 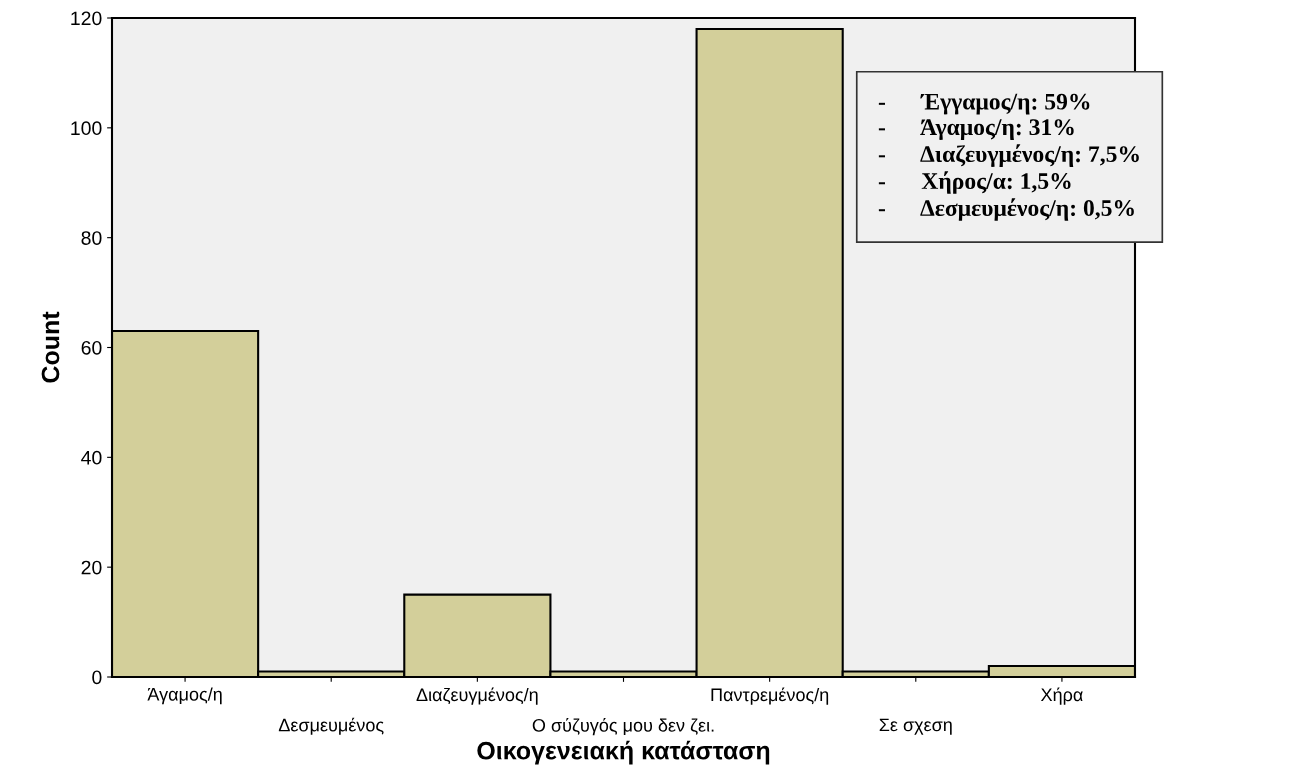 What do you see at coordinates (770, 696) in the screenshot?
I see `x-tick-label: Παντρεμένος/η` at bounding box center [770, 696].